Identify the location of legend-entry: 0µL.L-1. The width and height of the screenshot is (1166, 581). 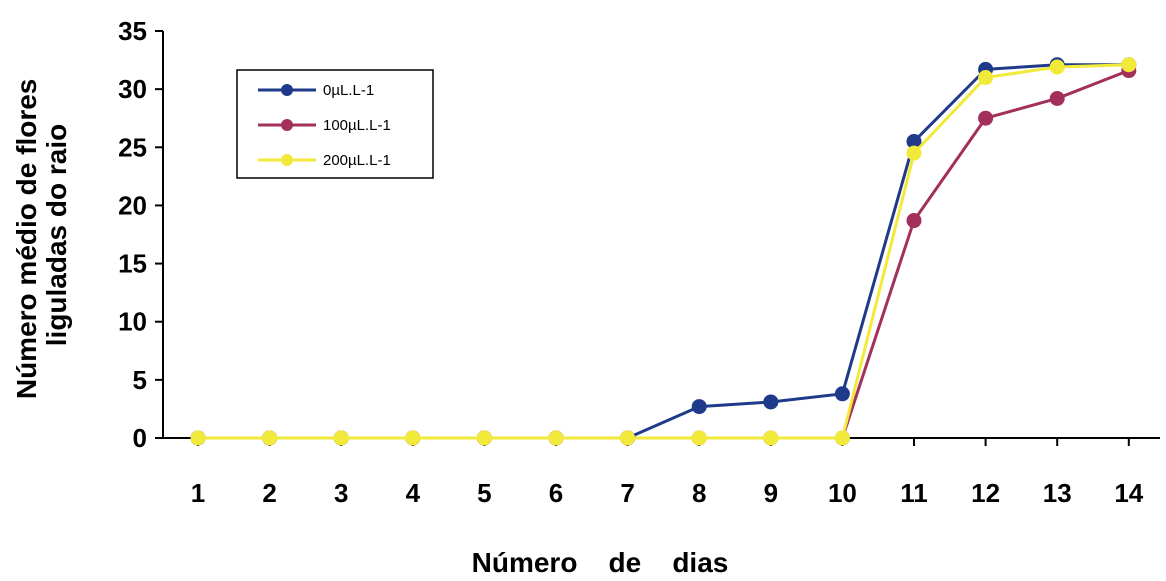
(316, 90).